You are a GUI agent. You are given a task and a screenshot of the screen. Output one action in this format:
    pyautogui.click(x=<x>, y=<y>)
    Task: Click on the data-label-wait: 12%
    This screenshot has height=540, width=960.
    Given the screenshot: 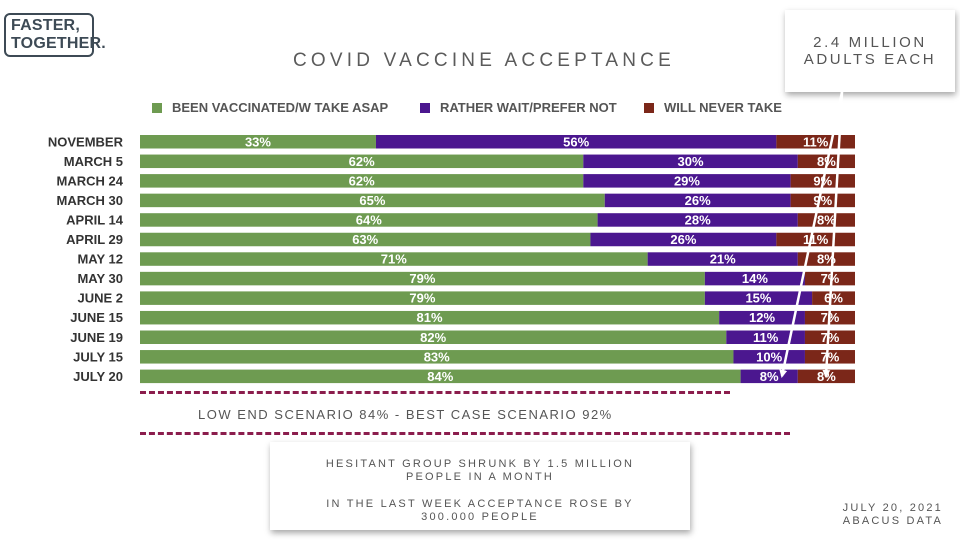 What is the action you would take?
    pyautogui.click(x=762, y=317)
    